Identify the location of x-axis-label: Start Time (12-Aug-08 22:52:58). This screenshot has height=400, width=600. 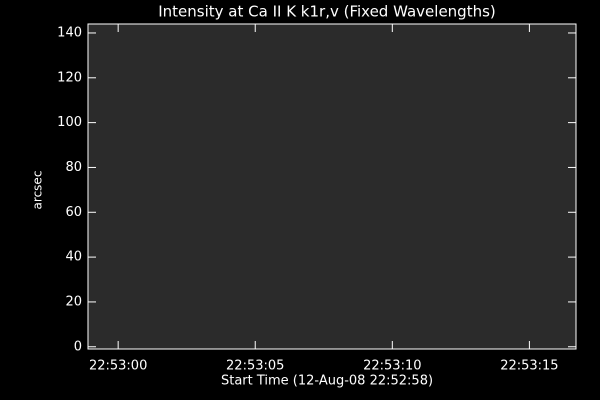
(327, 381).